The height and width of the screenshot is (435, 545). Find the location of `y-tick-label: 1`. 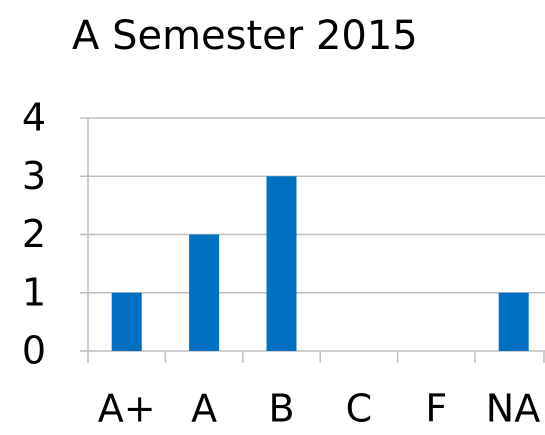

y-tick-label: 1 is located at coordinates (34, 292).